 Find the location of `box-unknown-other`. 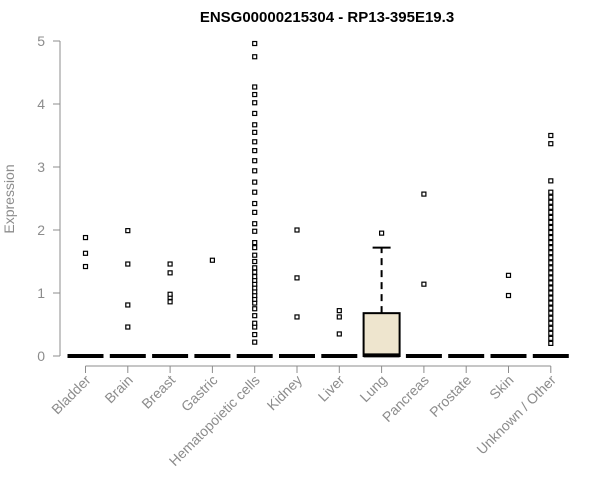

box-unknown-other is located at coordinates (550, 245).